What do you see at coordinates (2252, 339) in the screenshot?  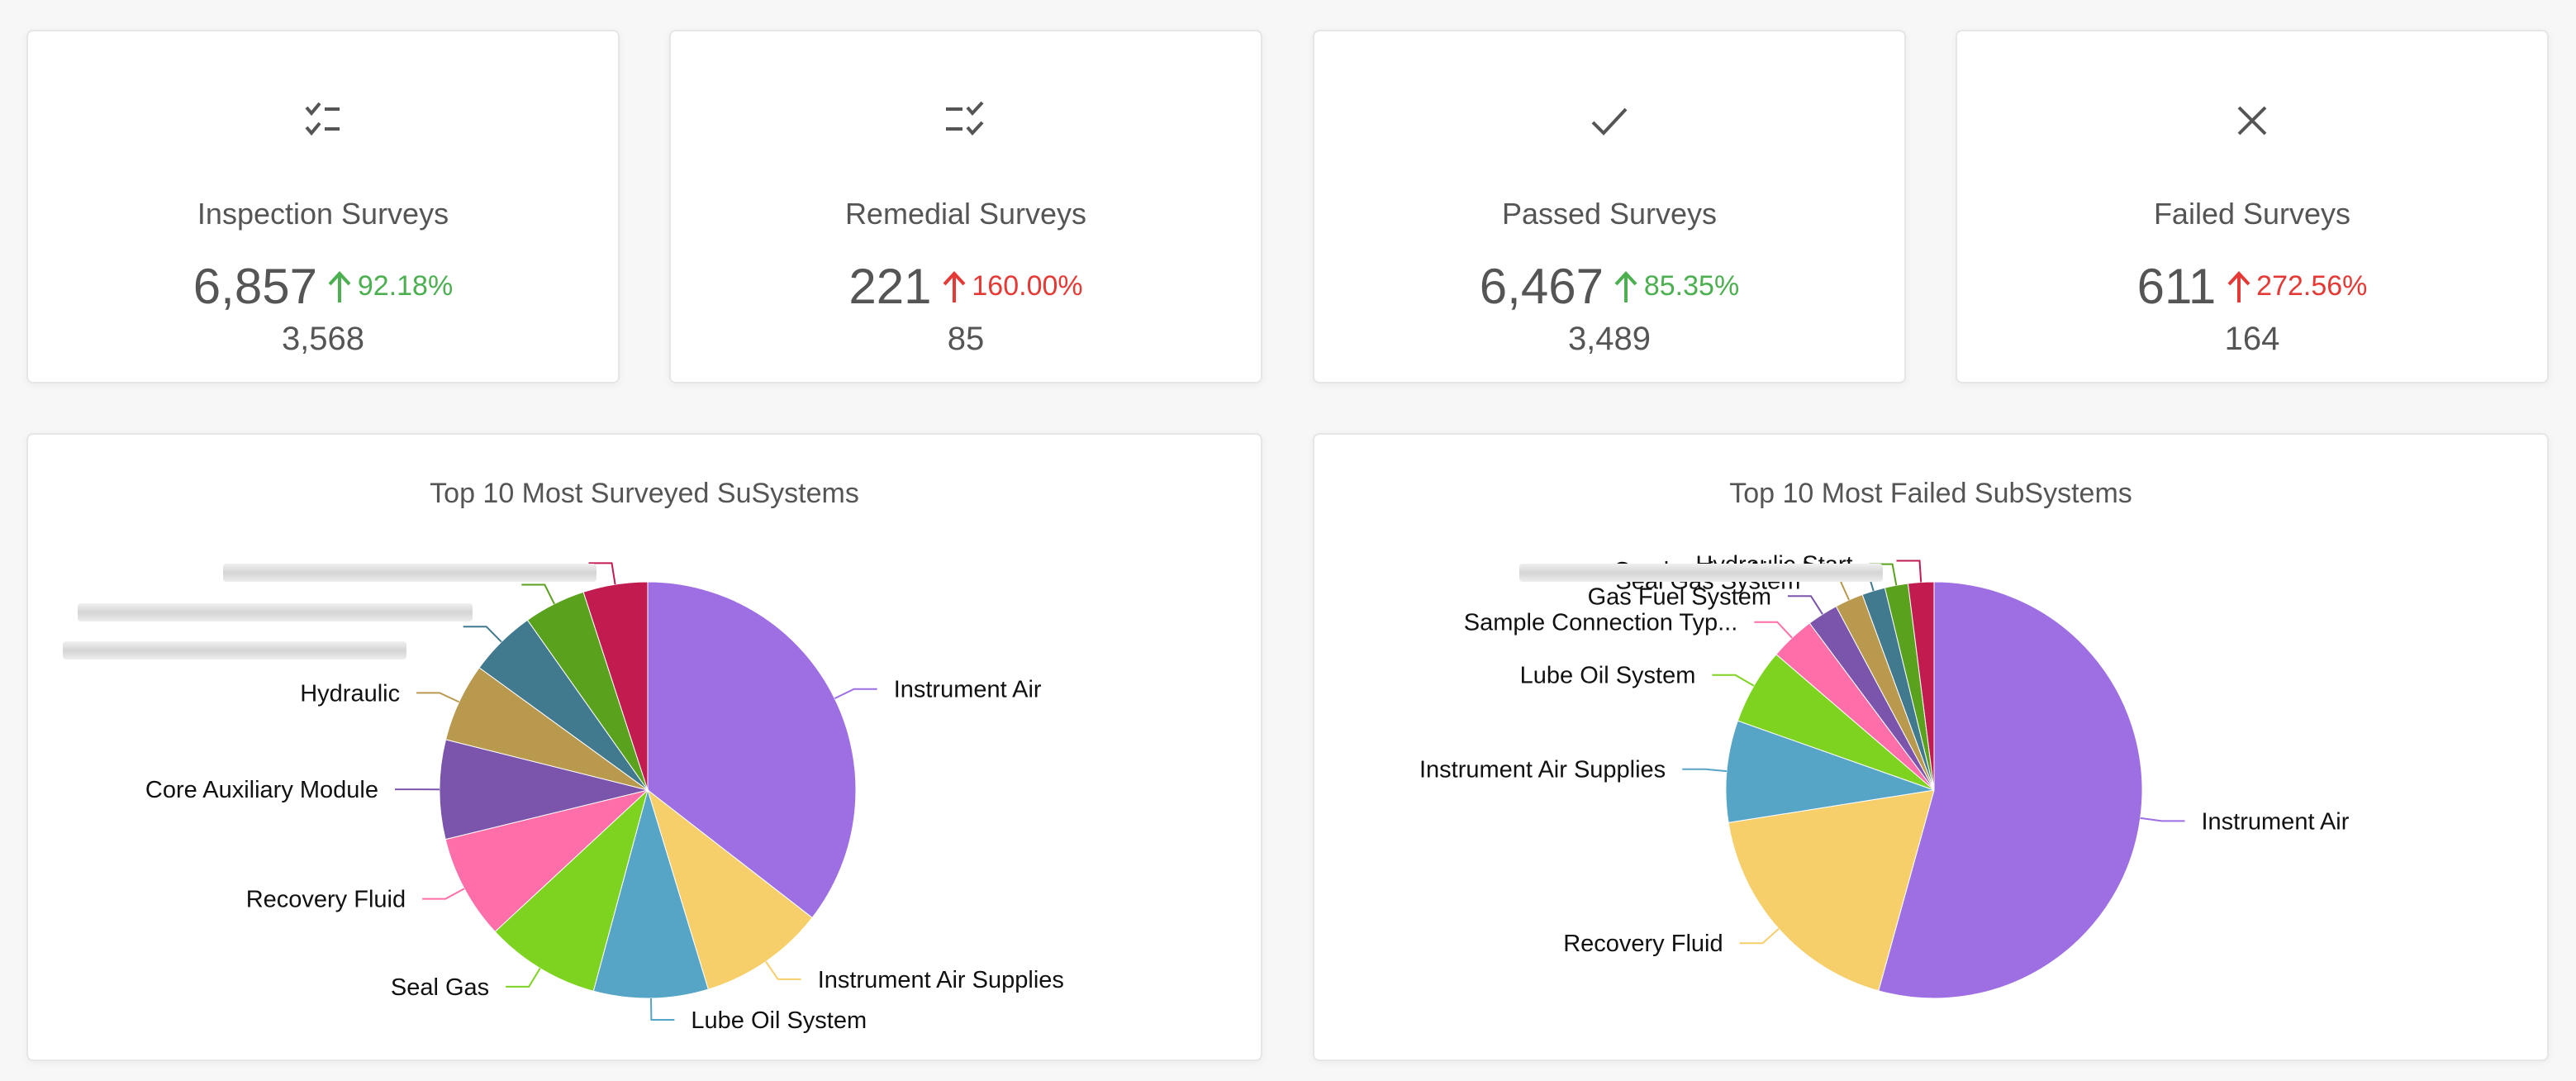 I see `stat-previous: 164` at bounding box center [2252, 339].